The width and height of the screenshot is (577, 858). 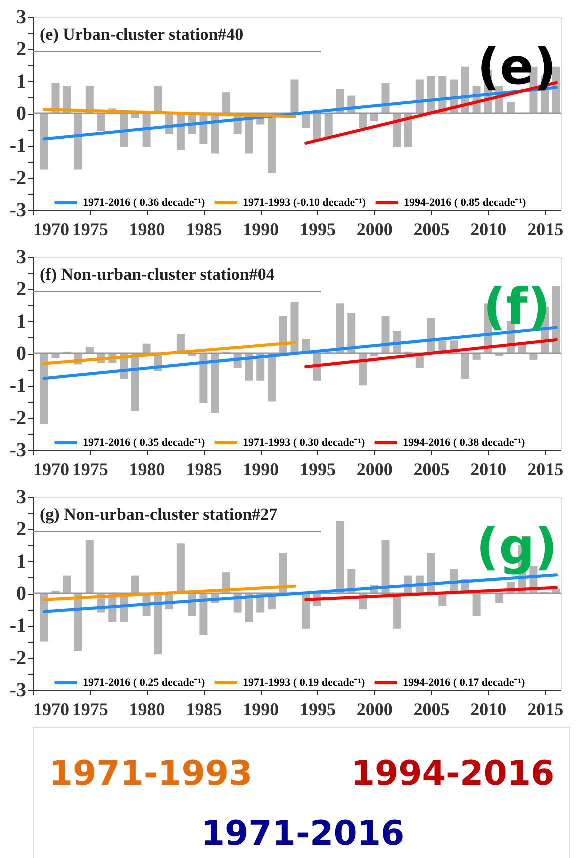 What do you see at coordinates (464, 443) in the screenshot?
I see `legend-label: 1994-2016 ( 0.38 decade⁻¹)` at bounding box center [464, 443].